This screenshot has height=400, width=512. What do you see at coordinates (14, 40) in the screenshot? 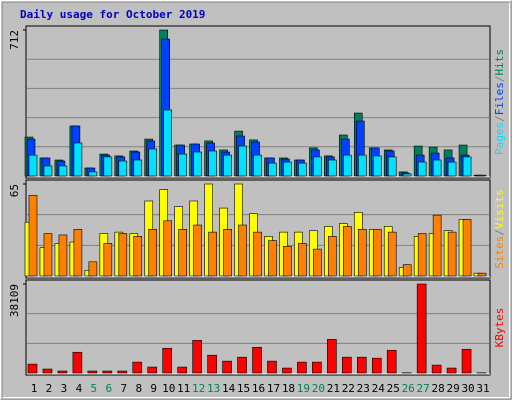
I see `y-tick-label: 712` at bounding box center [14, 40].